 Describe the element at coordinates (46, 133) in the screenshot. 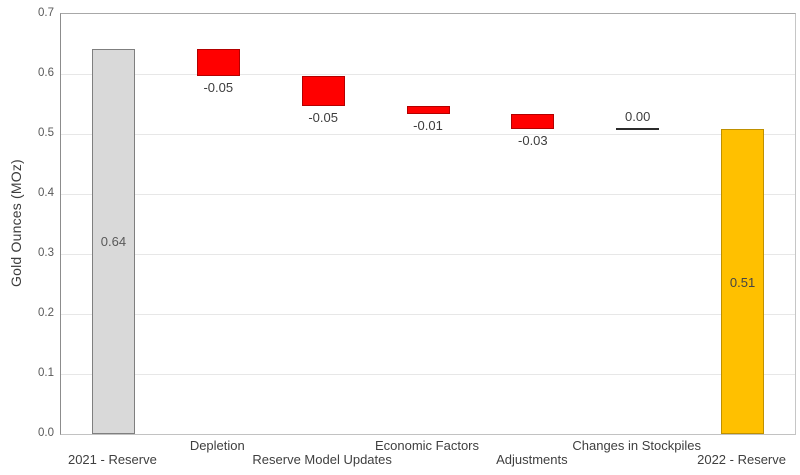

I see `y-tick-label-0.5: 0.5` at that location.